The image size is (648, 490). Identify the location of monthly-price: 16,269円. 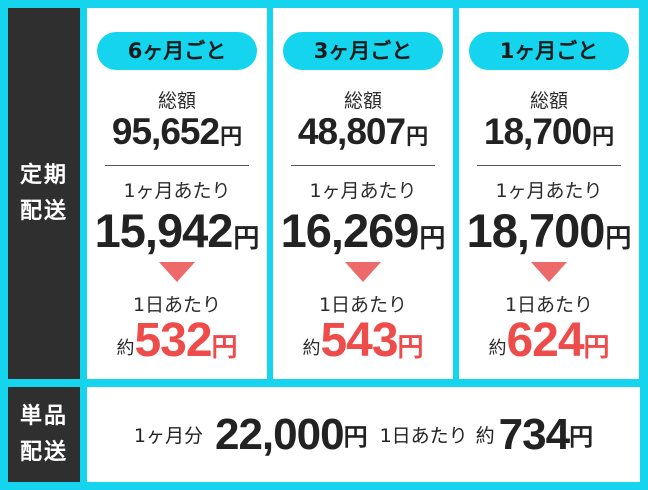
(363, 235).